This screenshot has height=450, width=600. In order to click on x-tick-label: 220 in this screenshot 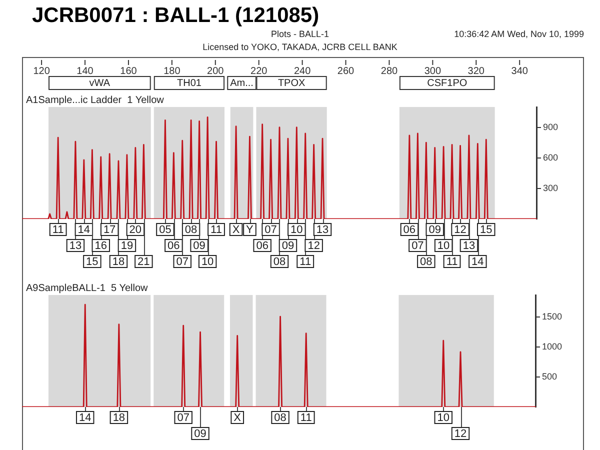, I will do `click(259, 71)`.